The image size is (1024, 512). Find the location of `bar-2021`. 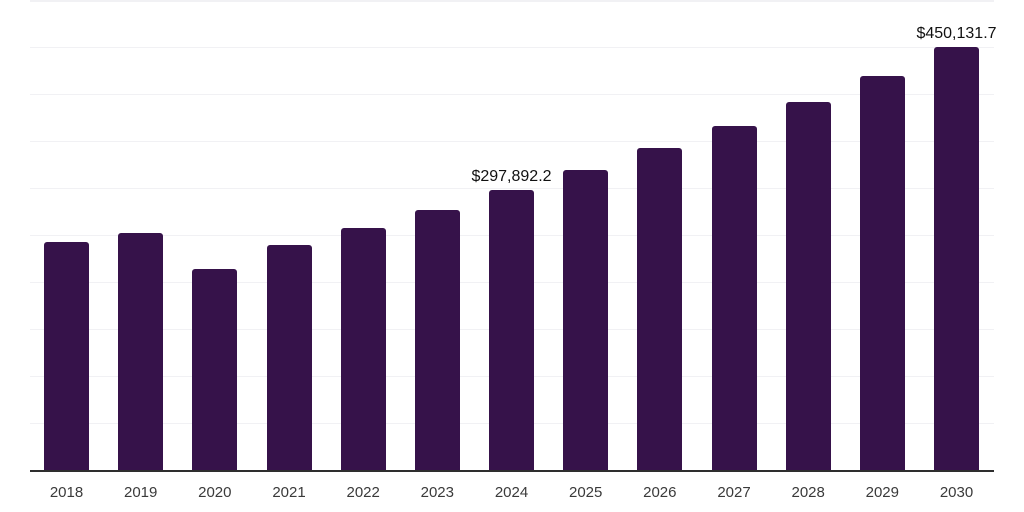

bar-2021 is located at coordinates (289, 357).